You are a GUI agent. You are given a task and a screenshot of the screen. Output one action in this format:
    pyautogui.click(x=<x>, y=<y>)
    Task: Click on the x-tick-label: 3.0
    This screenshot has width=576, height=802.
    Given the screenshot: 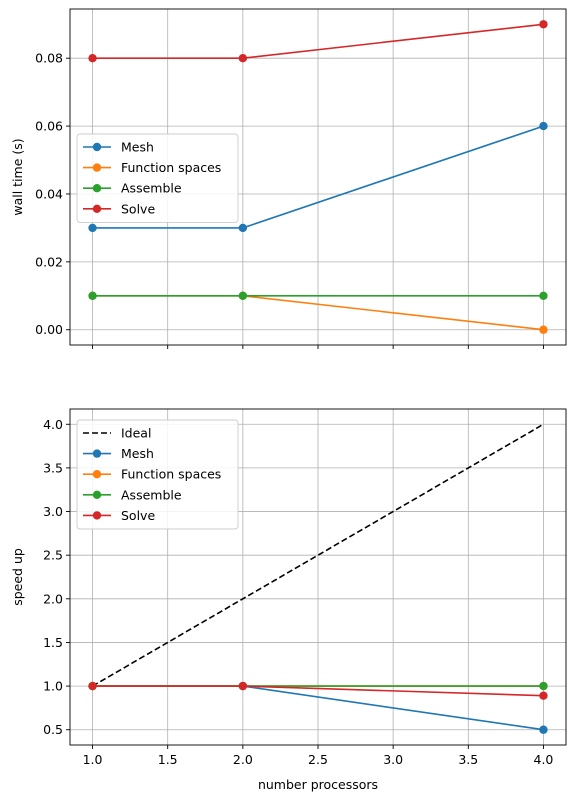 What is the action you would take?
    pyautogui.click(x=393, y=759)
    